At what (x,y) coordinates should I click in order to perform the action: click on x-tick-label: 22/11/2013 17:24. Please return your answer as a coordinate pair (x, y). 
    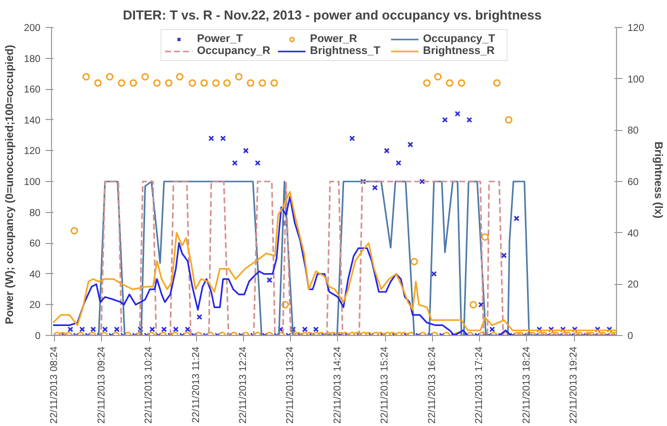
    Looking at the image, I should click on (480, 385).